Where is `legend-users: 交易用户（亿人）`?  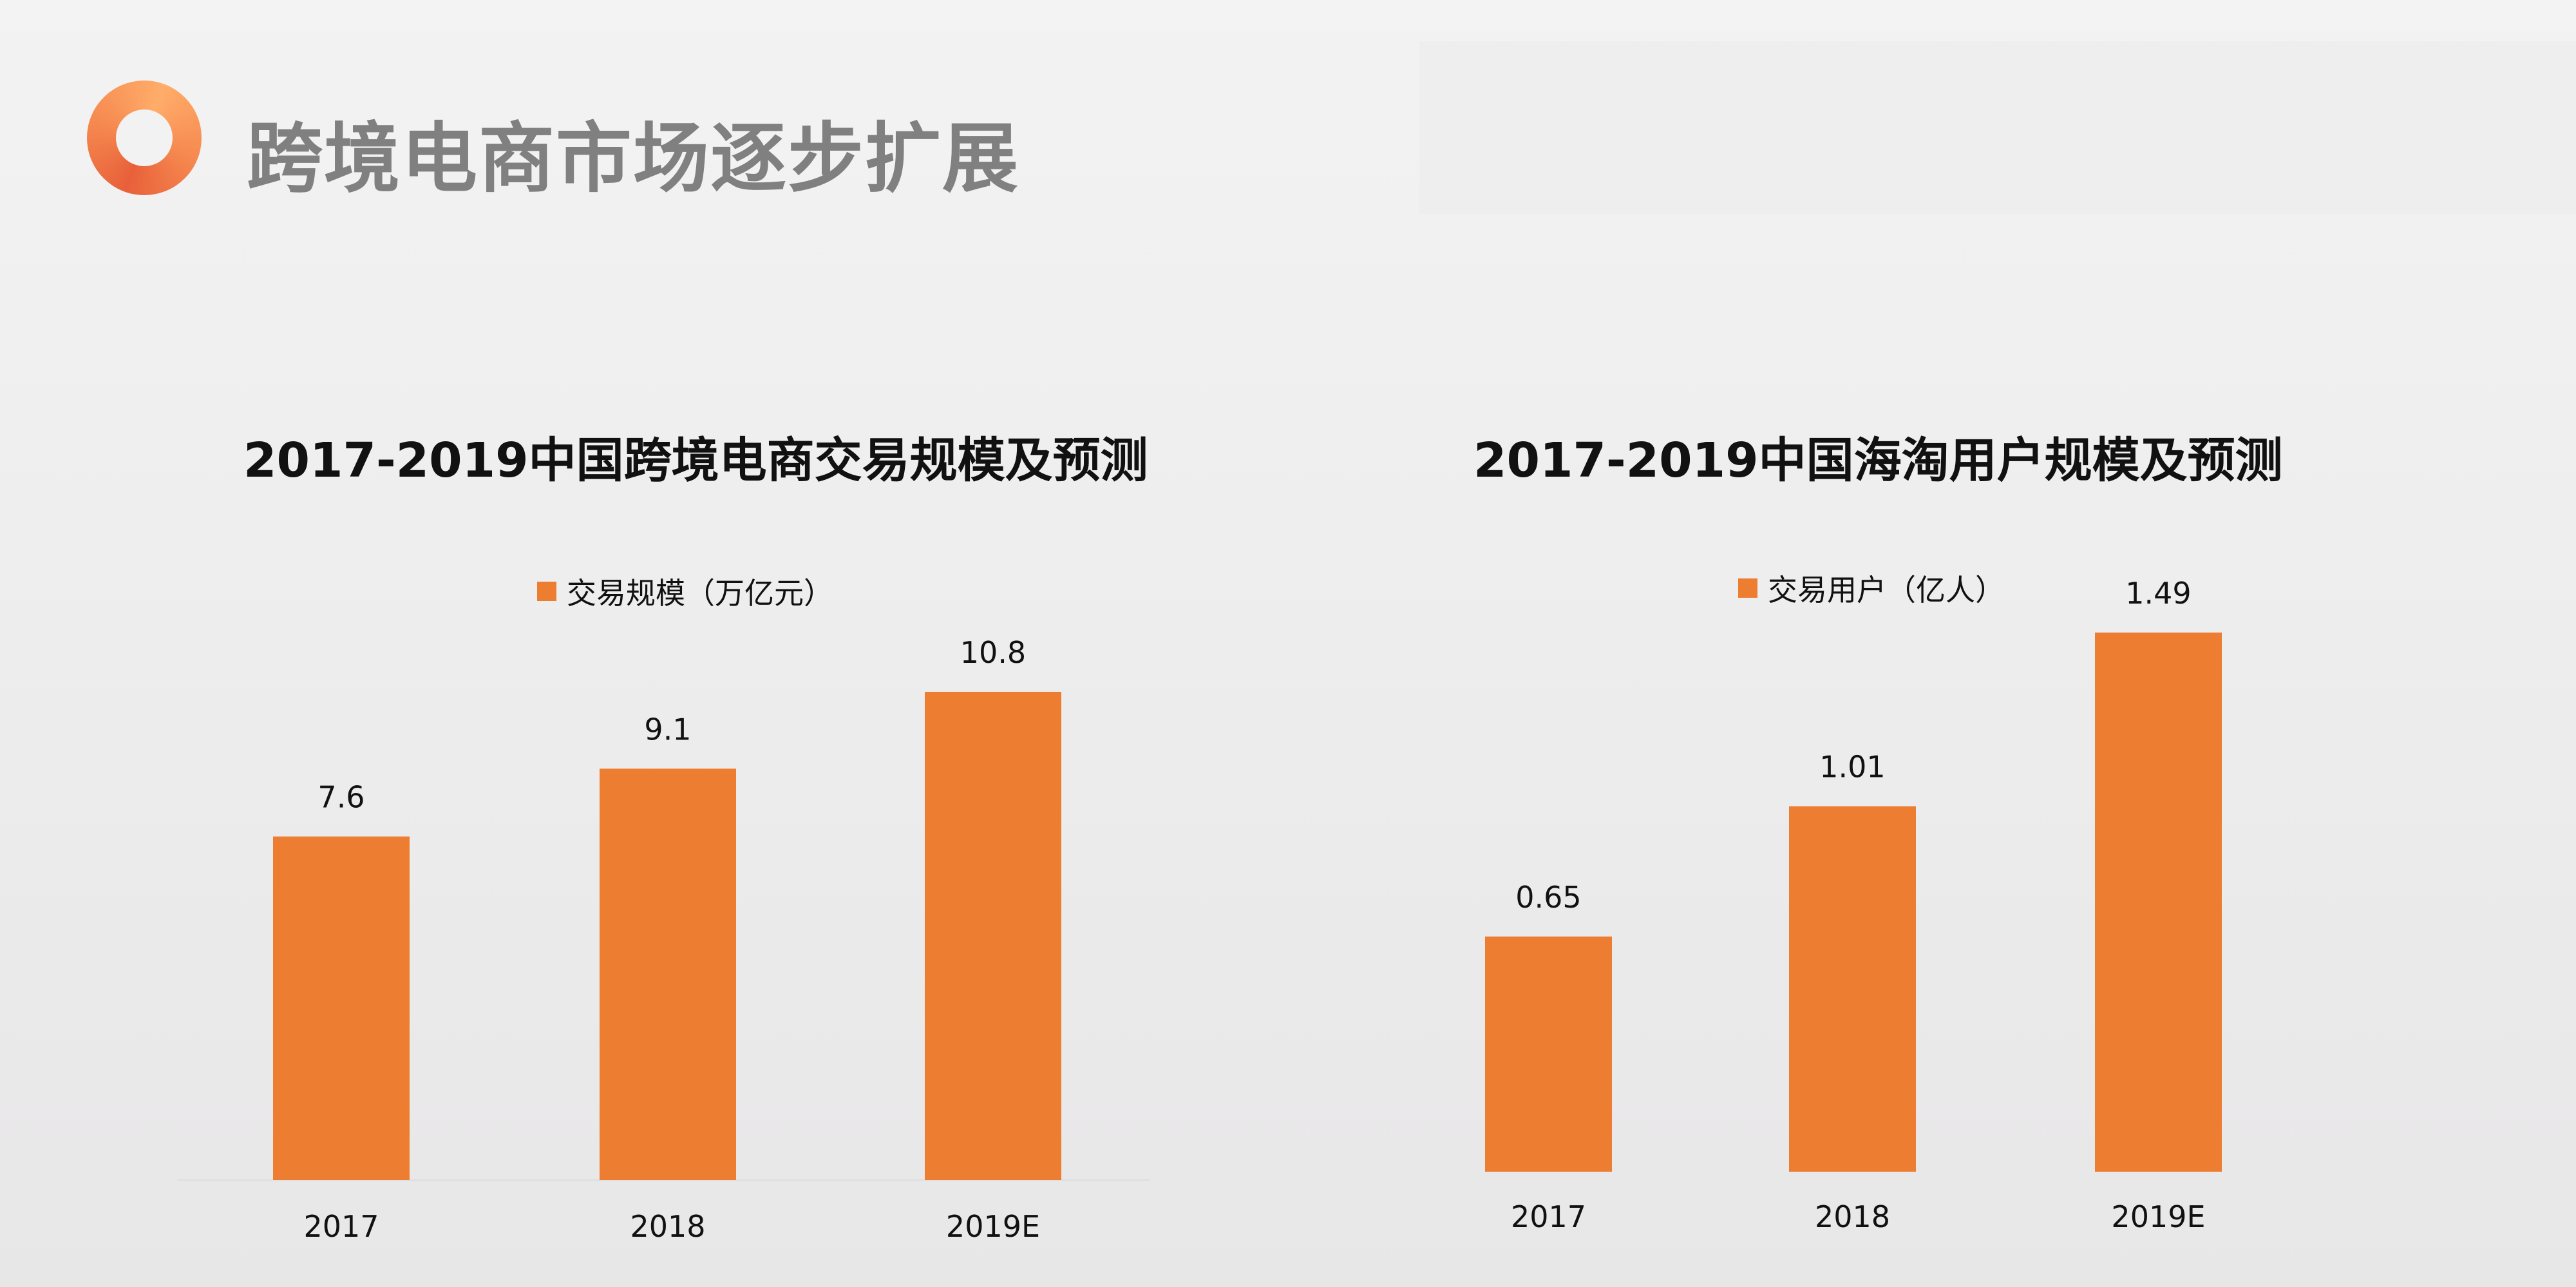 legend-users: 交易用户（亿人） is located at coordinates (1871, 588).